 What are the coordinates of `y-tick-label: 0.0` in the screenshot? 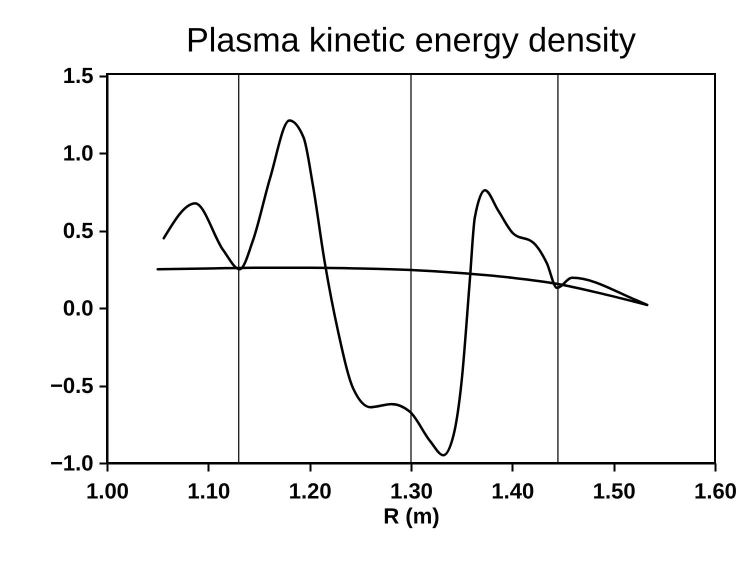 It's located at (78, 308).